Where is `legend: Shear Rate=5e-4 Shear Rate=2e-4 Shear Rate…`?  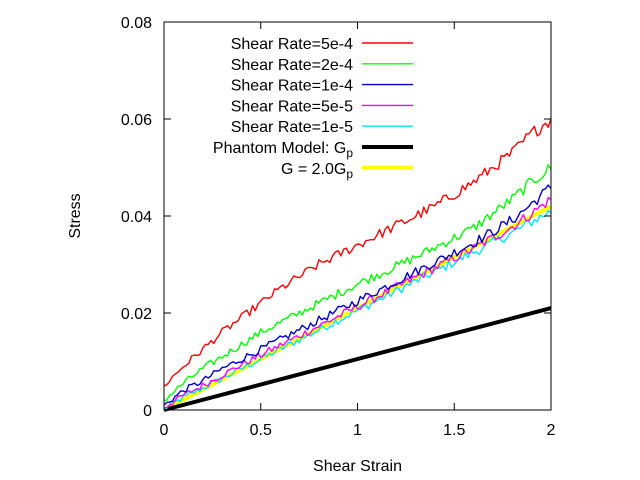 legend: Shear Rate=5e-4 Shear Rate=2e-4 Shear Rate… is located at coordinates (313, 108).